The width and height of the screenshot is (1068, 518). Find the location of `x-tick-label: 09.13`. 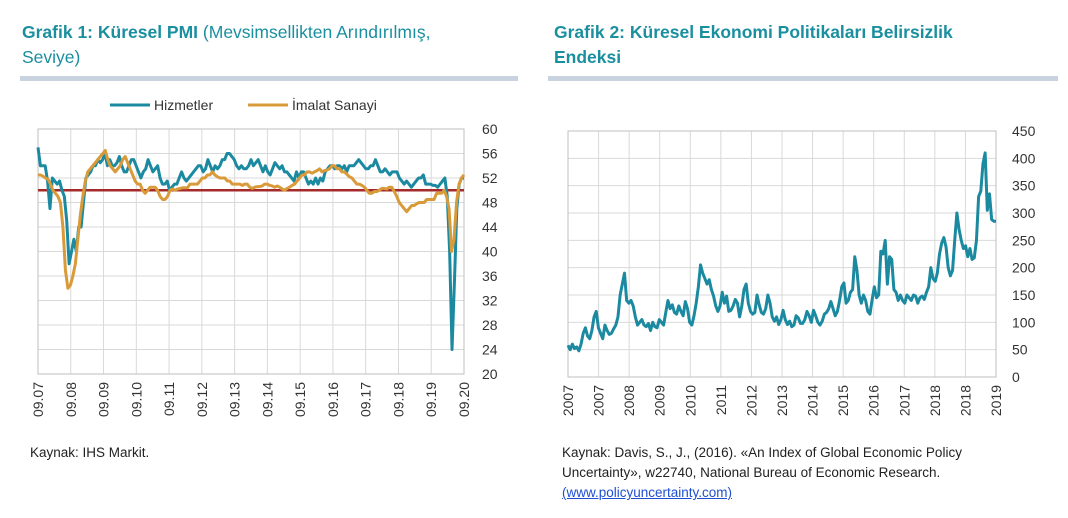

x-tick-label: 09.13 is located at coordinates (235, 399).